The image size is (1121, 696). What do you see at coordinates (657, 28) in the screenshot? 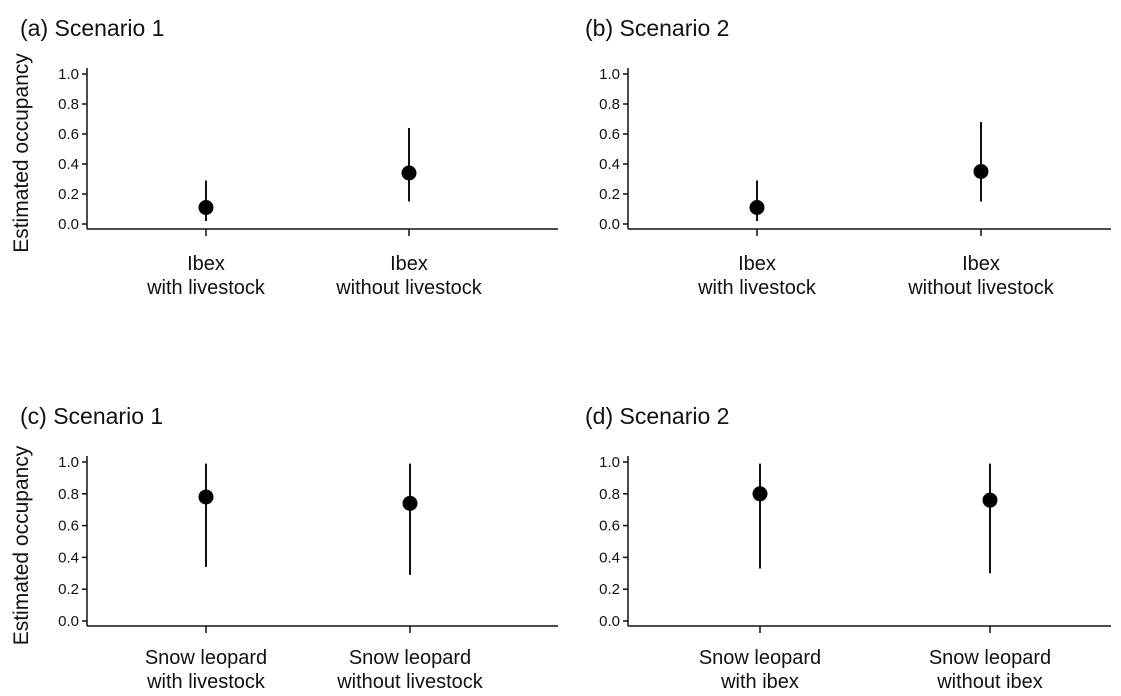
I see `panel-title: (b) Scenario 2` at bounding box center [657, 28].